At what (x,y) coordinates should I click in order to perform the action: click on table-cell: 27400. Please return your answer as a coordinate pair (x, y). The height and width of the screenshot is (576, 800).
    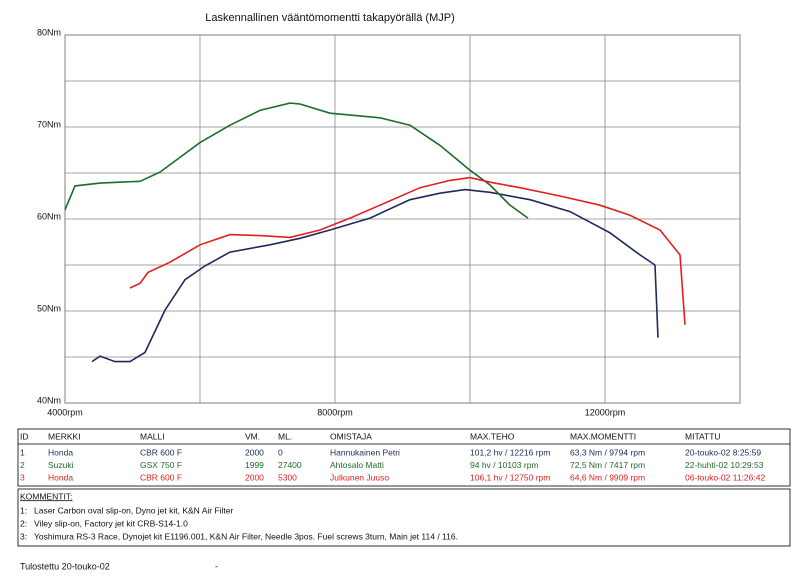
    Looking at the image, I should click on (290, 465).